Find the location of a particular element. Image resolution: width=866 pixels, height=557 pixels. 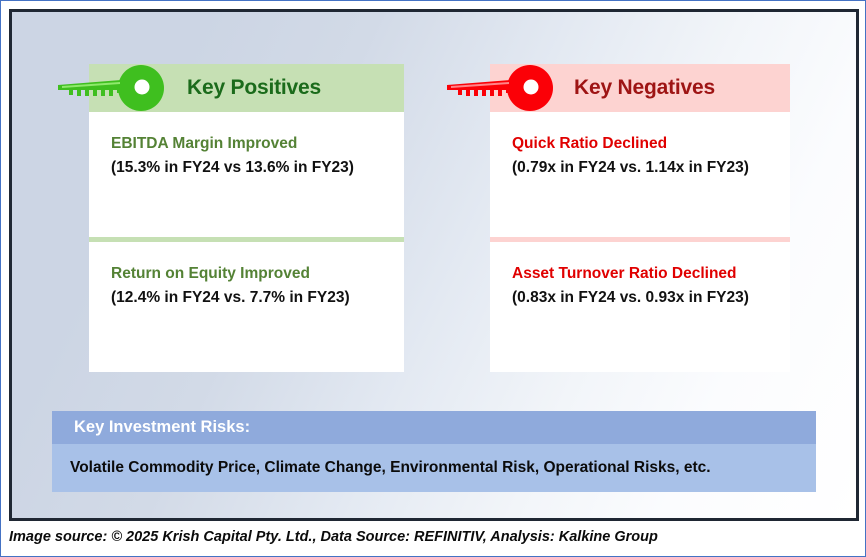

positive-block-2-title: Return on Equity Improved is located at coordinates (210, 273).